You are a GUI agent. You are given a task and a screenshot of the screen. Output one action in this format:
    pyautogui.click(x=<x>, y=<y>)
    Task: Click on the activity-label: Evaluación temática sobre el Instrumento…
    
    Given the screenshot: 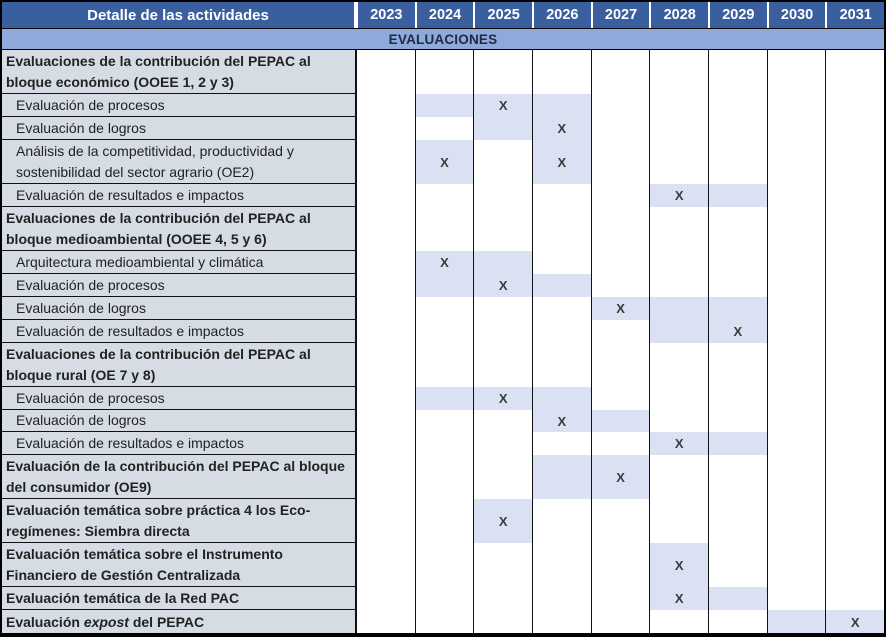 What is the action you would take?
    pyautogui.click(x=179, y=565)
    